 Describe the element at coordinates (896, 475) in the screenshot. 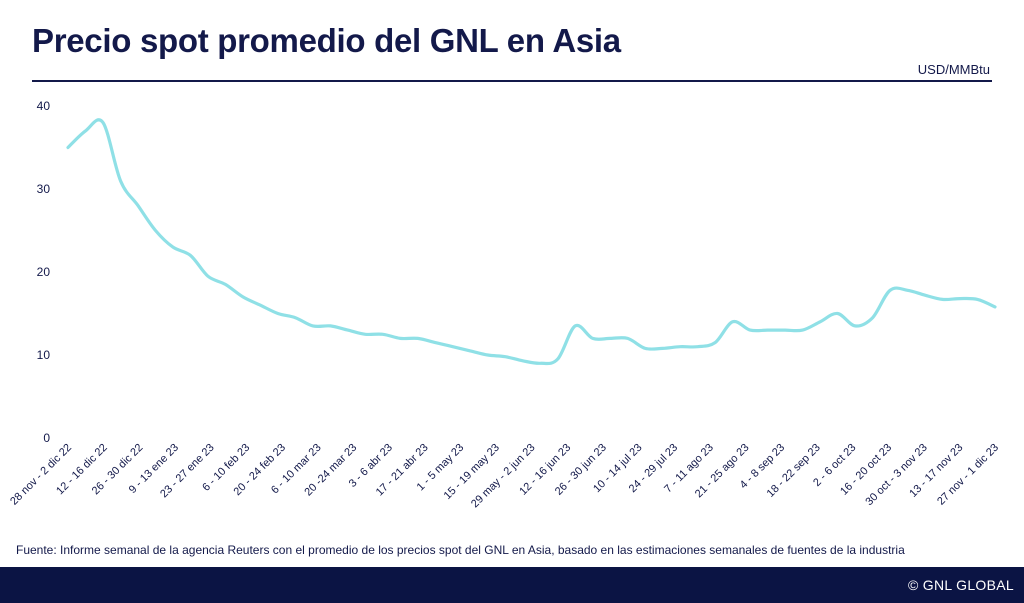

I see `x-tick-label: 30 oct - 3 nov 23` at that location.